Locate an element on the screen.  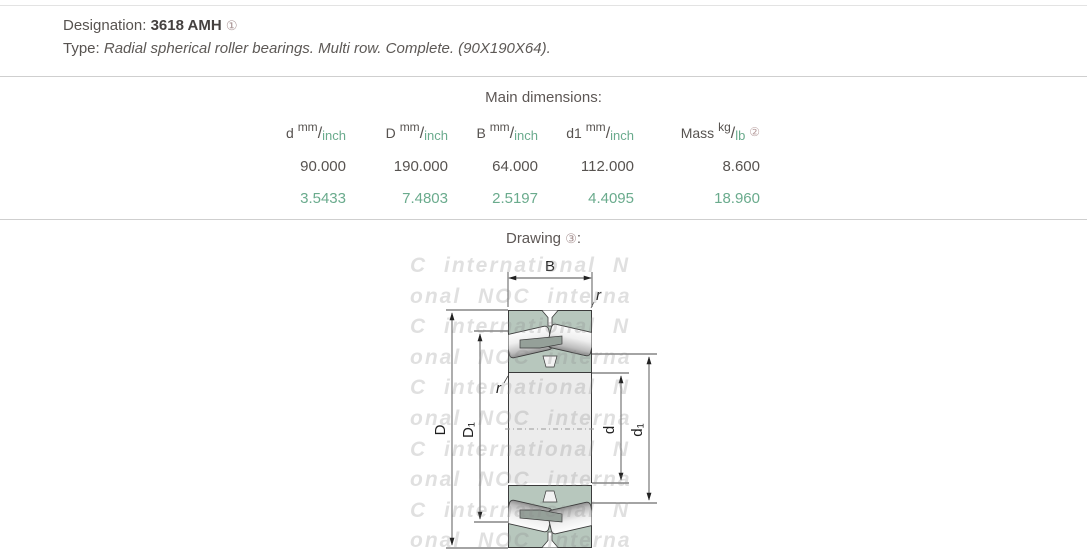
bearing-bottom-section is located at coordinates (550, 517).